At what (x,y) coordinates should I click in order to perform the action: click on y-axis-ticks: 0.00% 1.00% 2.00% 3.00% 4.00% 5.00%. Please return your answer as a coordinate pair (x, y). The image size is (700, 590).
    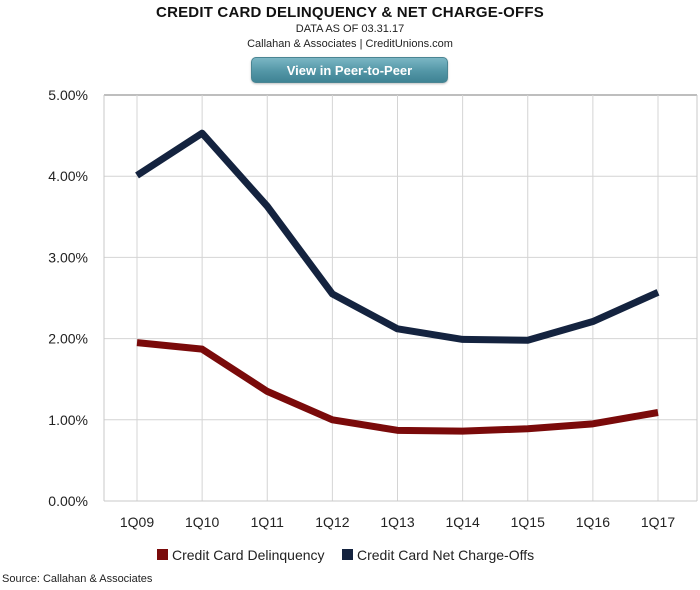
    Looking at the image, I should click on (68, 298).